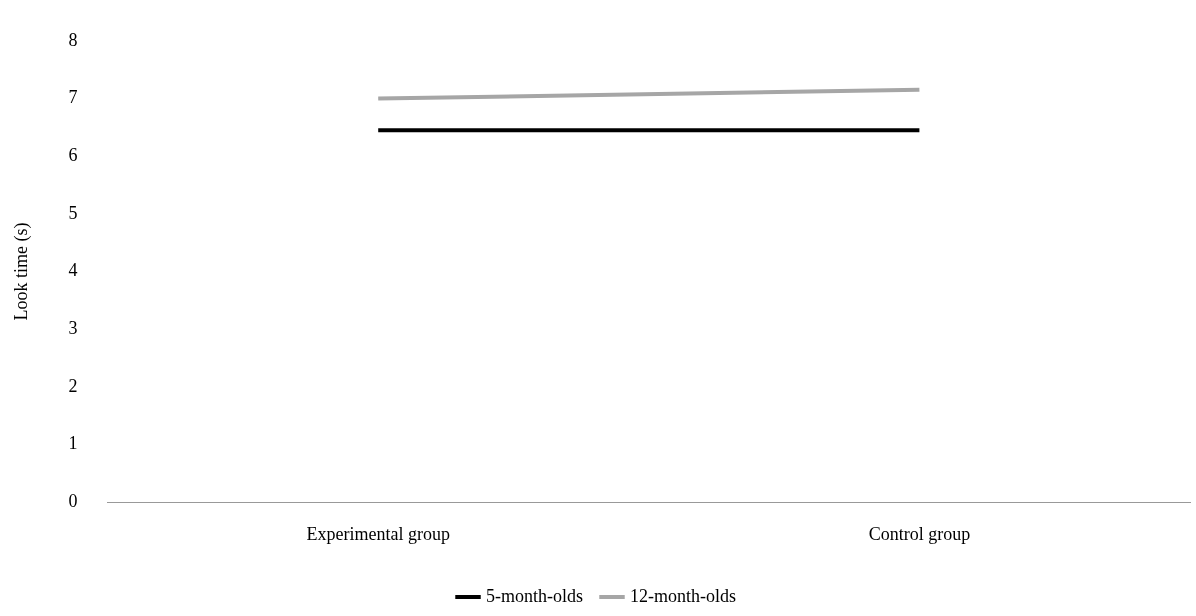  I want to click on y-tick-label: 7, so click(73, 97).